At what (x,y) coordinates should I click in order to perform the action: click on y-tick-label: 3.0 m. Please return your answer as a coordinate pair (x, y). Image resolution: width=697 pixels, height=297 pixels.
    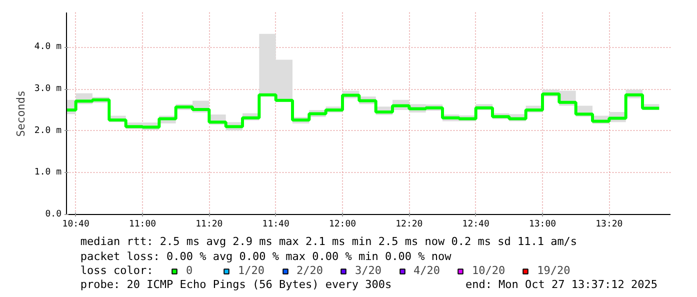
    Looking at the image, I should click on (48, 89).